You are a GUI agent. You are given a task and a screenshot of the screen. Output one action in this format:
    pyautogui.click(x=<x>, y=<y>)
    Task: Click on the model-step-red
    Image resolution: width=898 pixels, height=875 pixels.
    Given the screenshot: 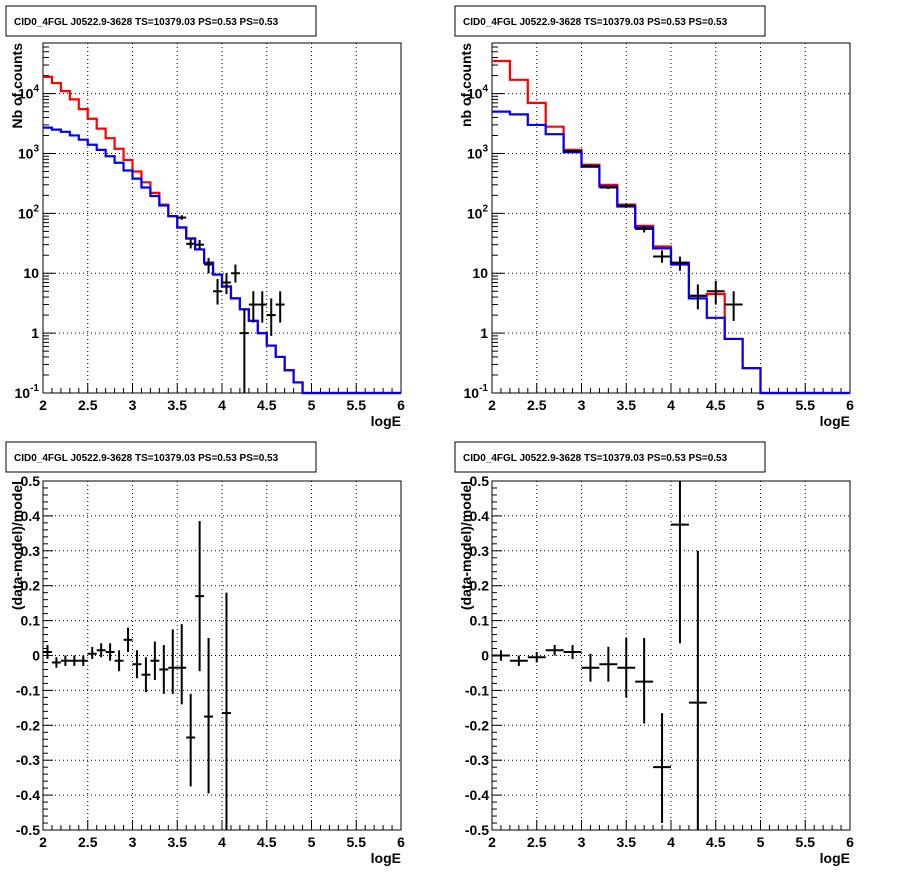 What is the action you would take?
    pyautogui.click(x=222, y=235)
    